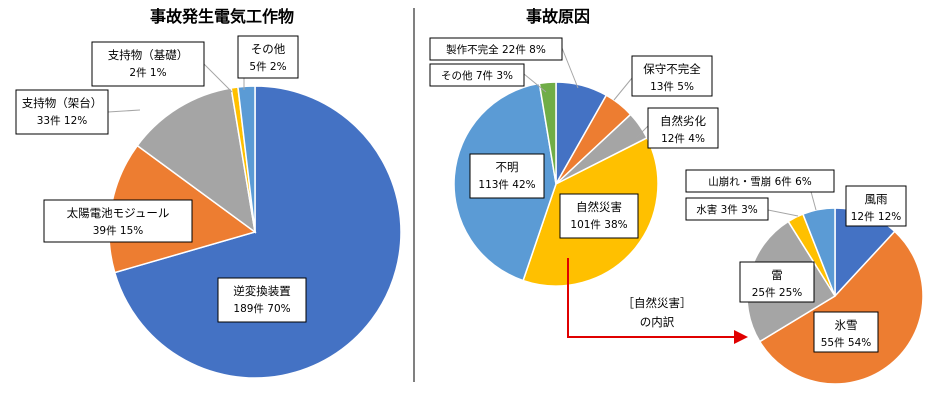  I want to click on breakdown-arrow, so click(657, 301).